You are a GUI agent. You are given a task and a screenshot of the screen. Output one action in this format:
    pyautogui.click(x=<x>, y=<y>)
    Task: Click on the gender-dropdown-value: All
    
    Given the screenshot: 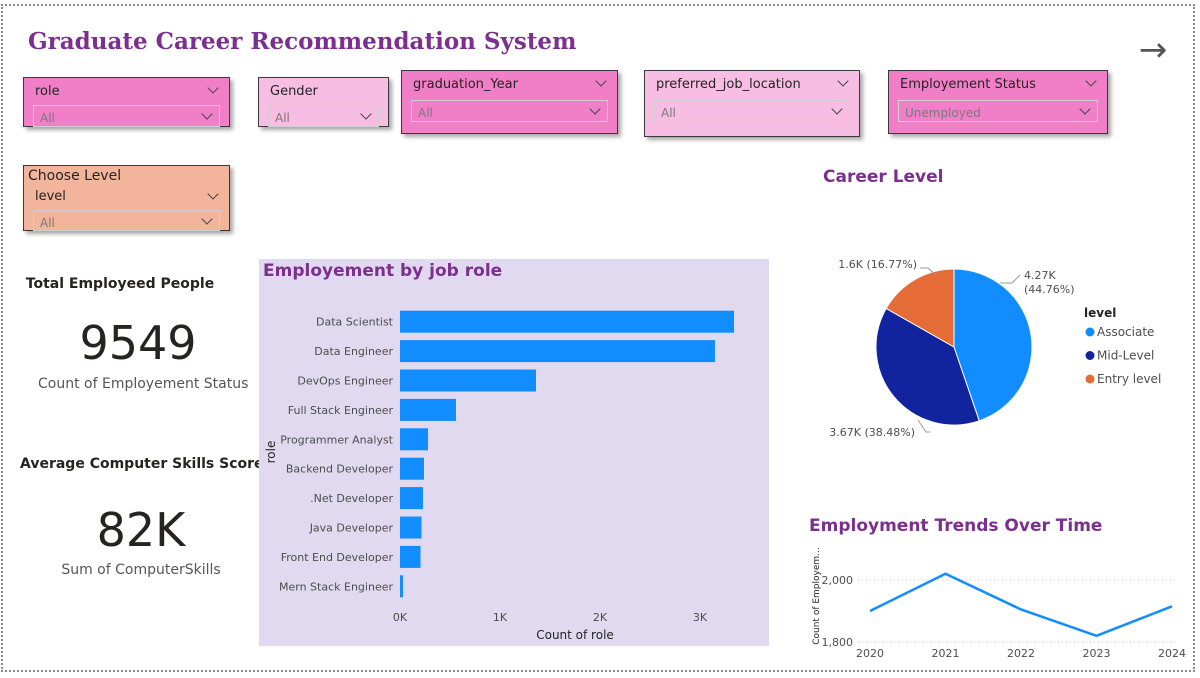 What is the action you would take?
    pyautogui.click(x=282, y=118)
    